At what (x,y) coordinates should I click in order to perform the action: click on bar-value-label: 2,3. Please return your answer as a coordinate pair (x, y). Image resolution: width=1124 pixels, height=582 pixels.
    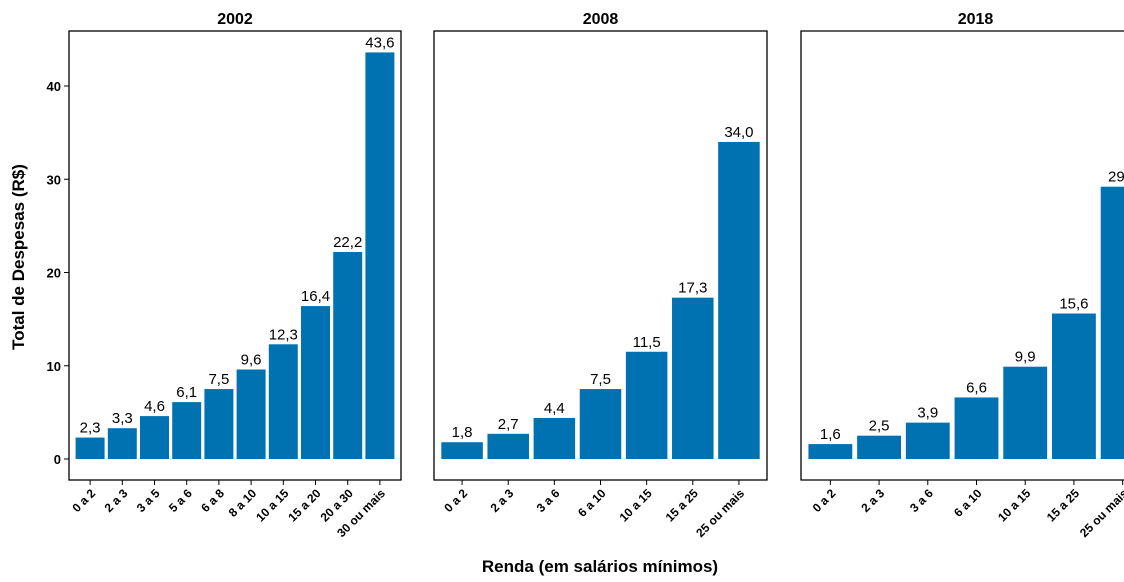
    Looking at the image, I should click on (90, 428).